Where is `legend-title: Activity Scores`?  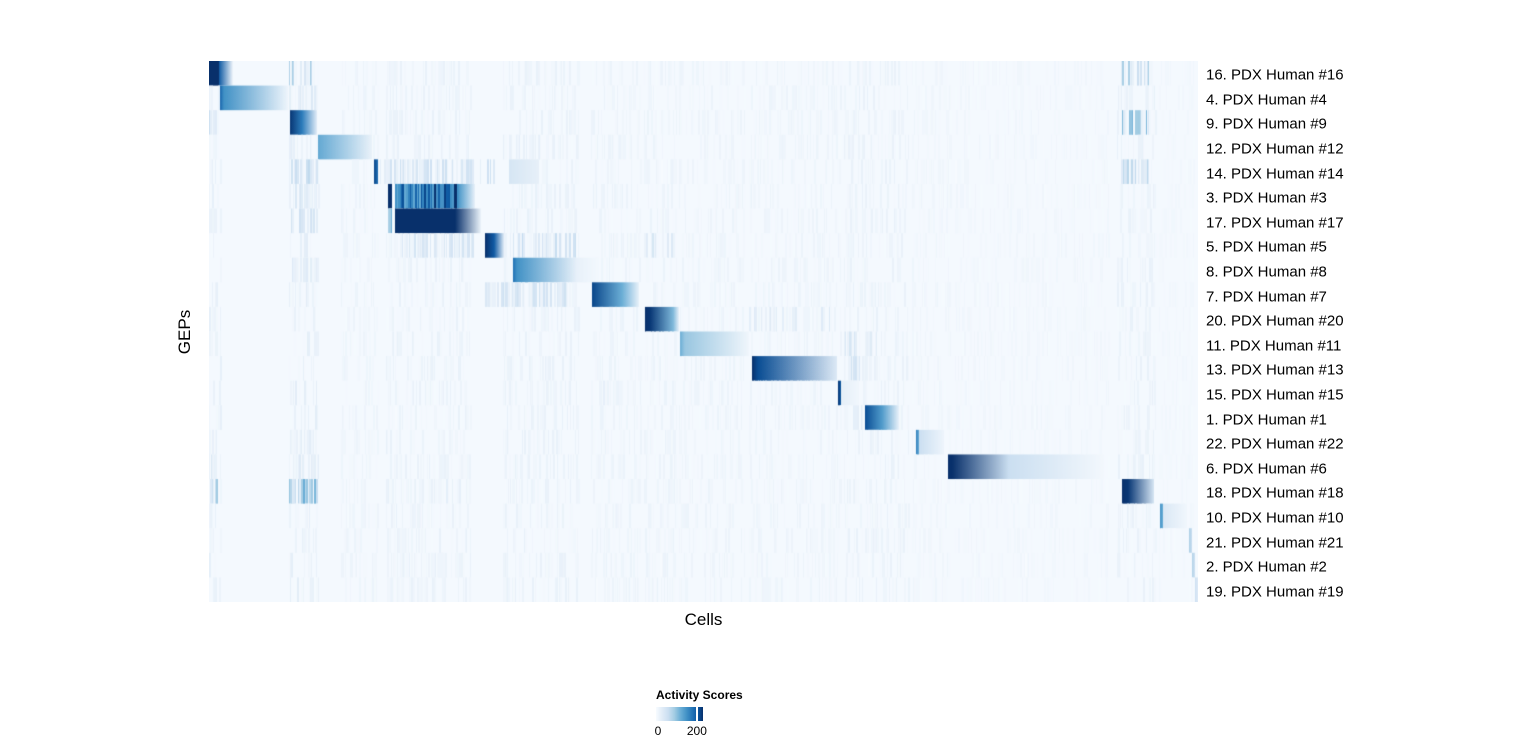
legend-title: Activity Scores is located at coordinates (699, 695).